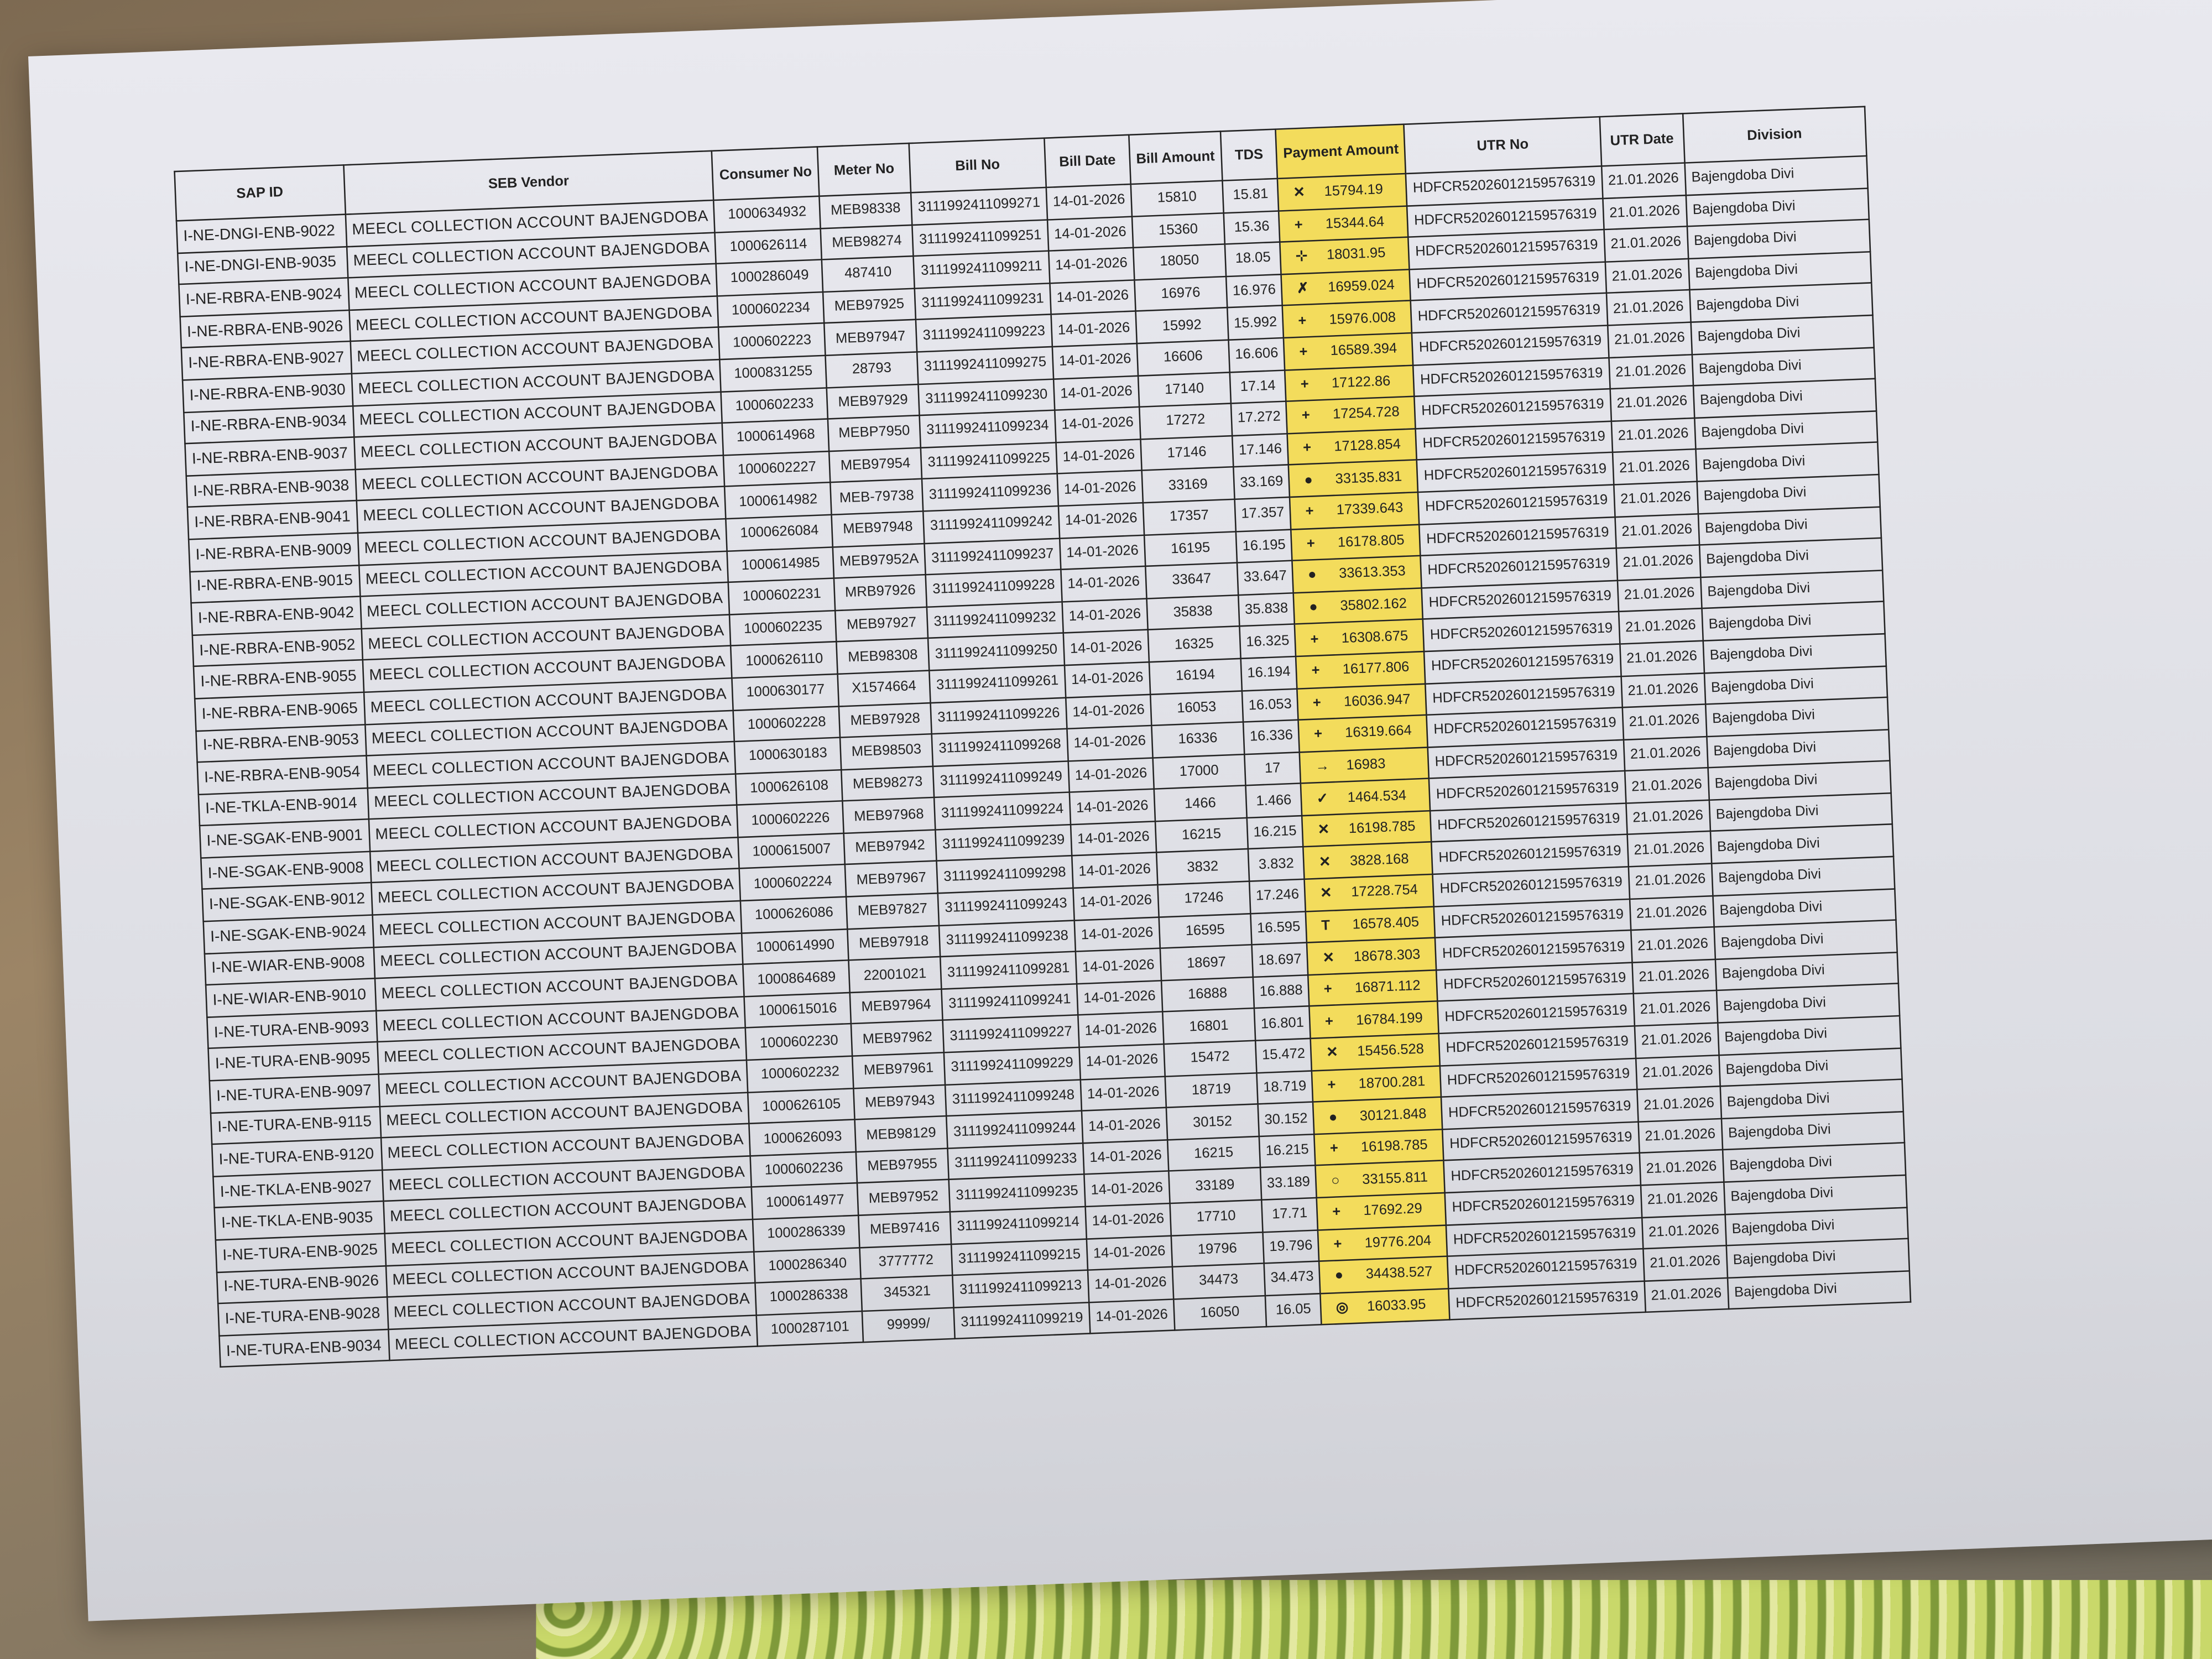 This screenshot has width=2212, height=1659. What do you see at coordinates (978, 166) in the screenshot?
I see `column-header: Bill No` at bounding box center [978, 166].